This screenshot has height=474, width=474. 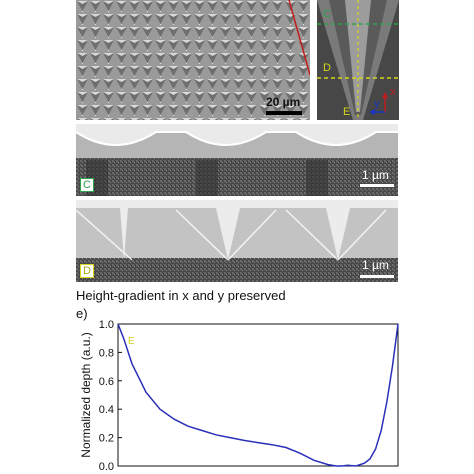 What do you see at coordinates (106, 382) in the screenshot?
I see `y-tick-label: 0.6` at bounding box center [106, 382].